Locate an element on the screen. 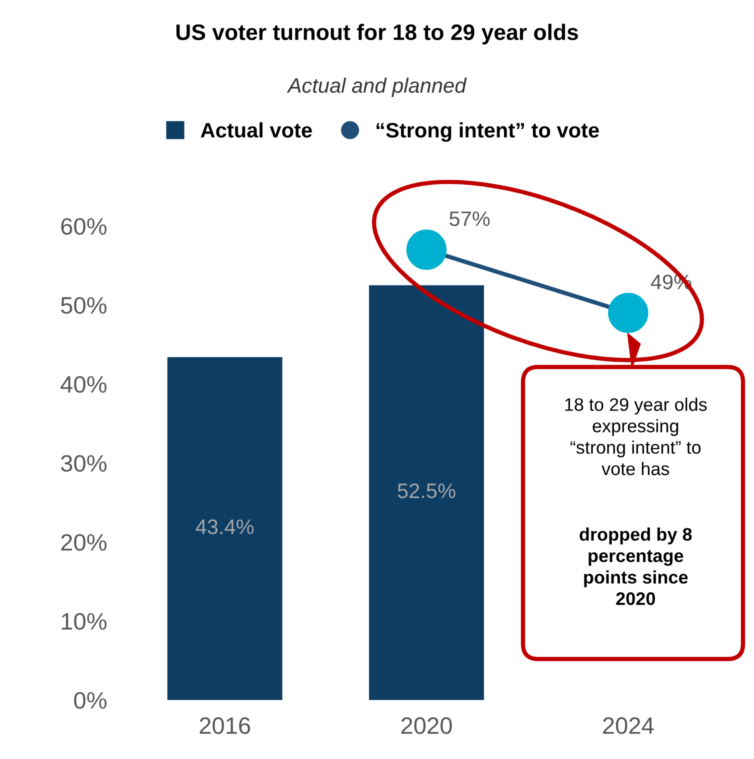 This screenshot has width=754, height=759. y-tick-label: 10% is located at coordinates (84, 621).